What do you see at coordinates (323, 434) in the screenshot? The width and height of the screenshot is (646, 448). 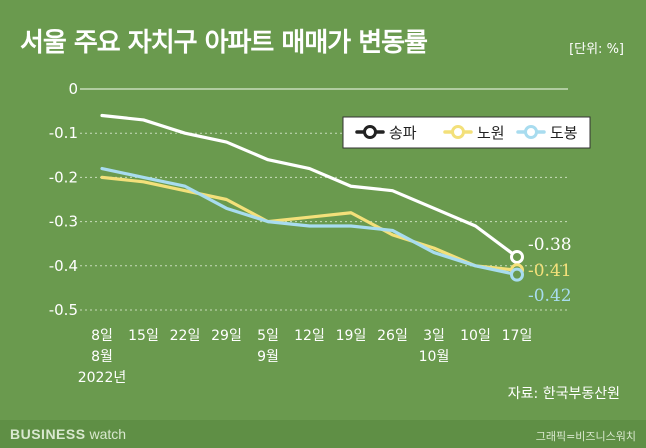 I see `footer-bar: BUSINESS watch 그래픽=비즈니스워치` at bounding box center [323, 434].